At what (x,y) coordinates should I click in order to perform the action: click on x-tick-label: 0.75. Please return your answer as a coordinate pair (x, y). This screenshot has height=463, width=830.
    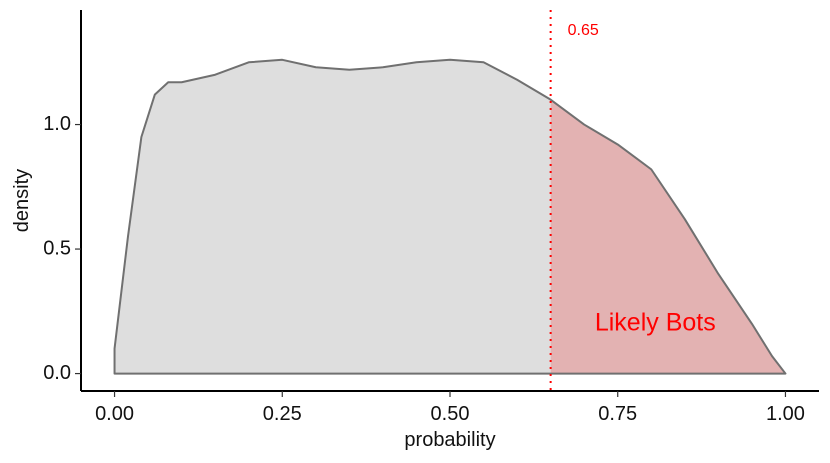
    Looking at the image, I should click on (617, 414).